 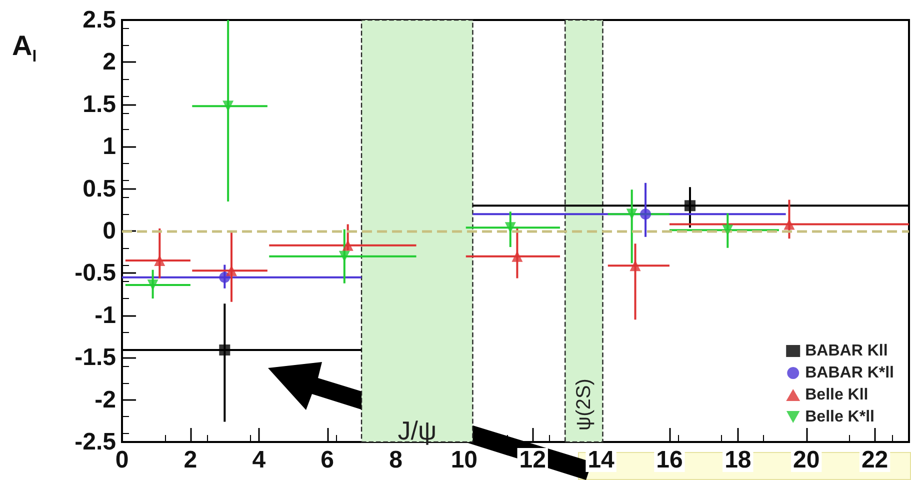 What do you see at coordinates (95, 273) in the screenshot?
I see `y-tick-label: -0.5` at bounding box center [95, 273].